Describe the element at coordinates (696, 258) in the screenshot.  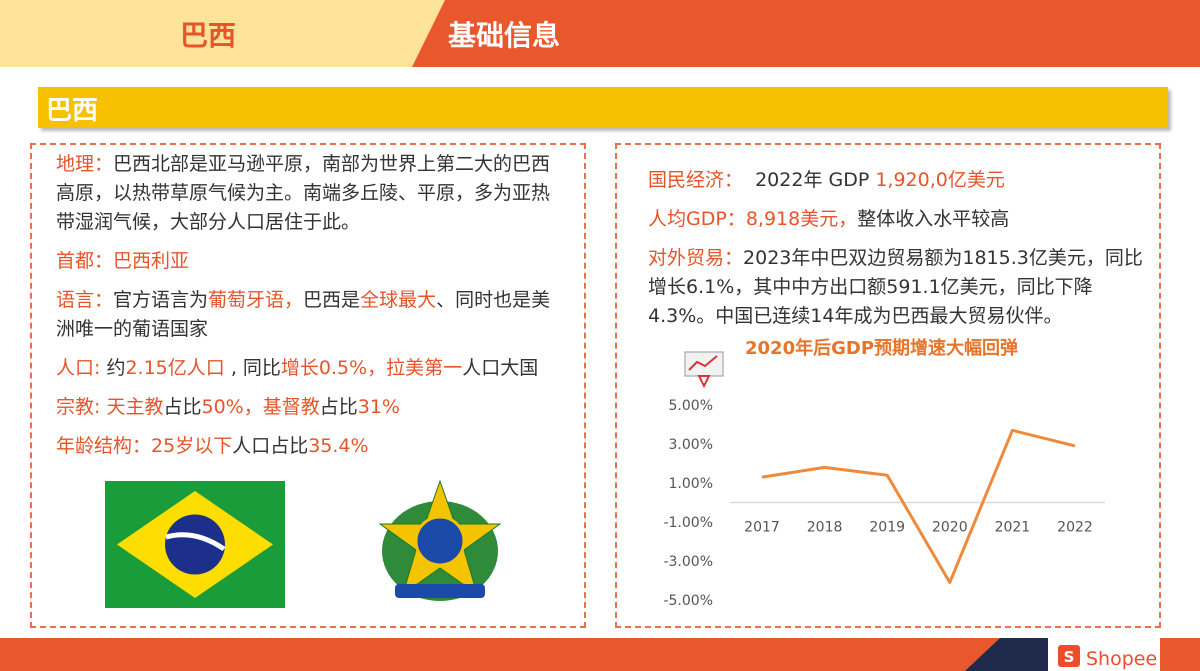
I see `highlight-text: 对外贸易：` at that location.